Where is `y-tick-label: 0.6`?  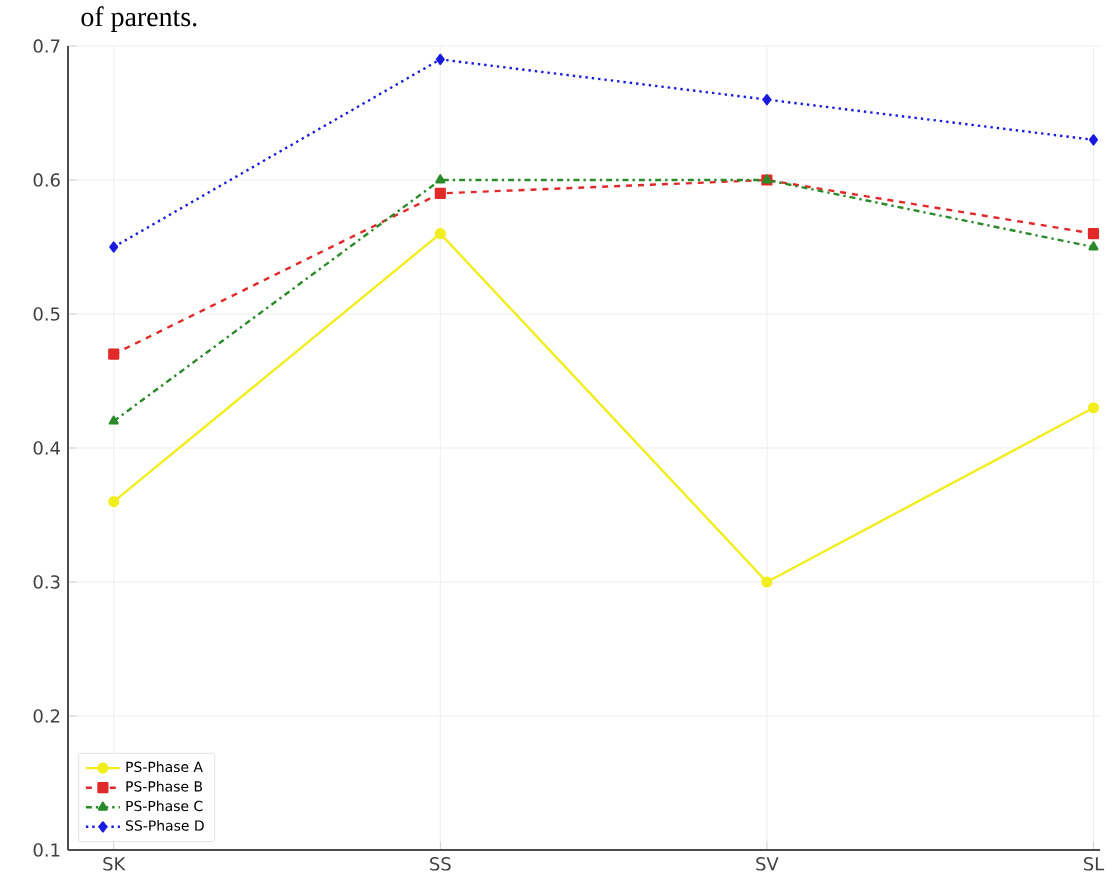
y-tick-label: 0.6 is located at coordinates (46, 180).